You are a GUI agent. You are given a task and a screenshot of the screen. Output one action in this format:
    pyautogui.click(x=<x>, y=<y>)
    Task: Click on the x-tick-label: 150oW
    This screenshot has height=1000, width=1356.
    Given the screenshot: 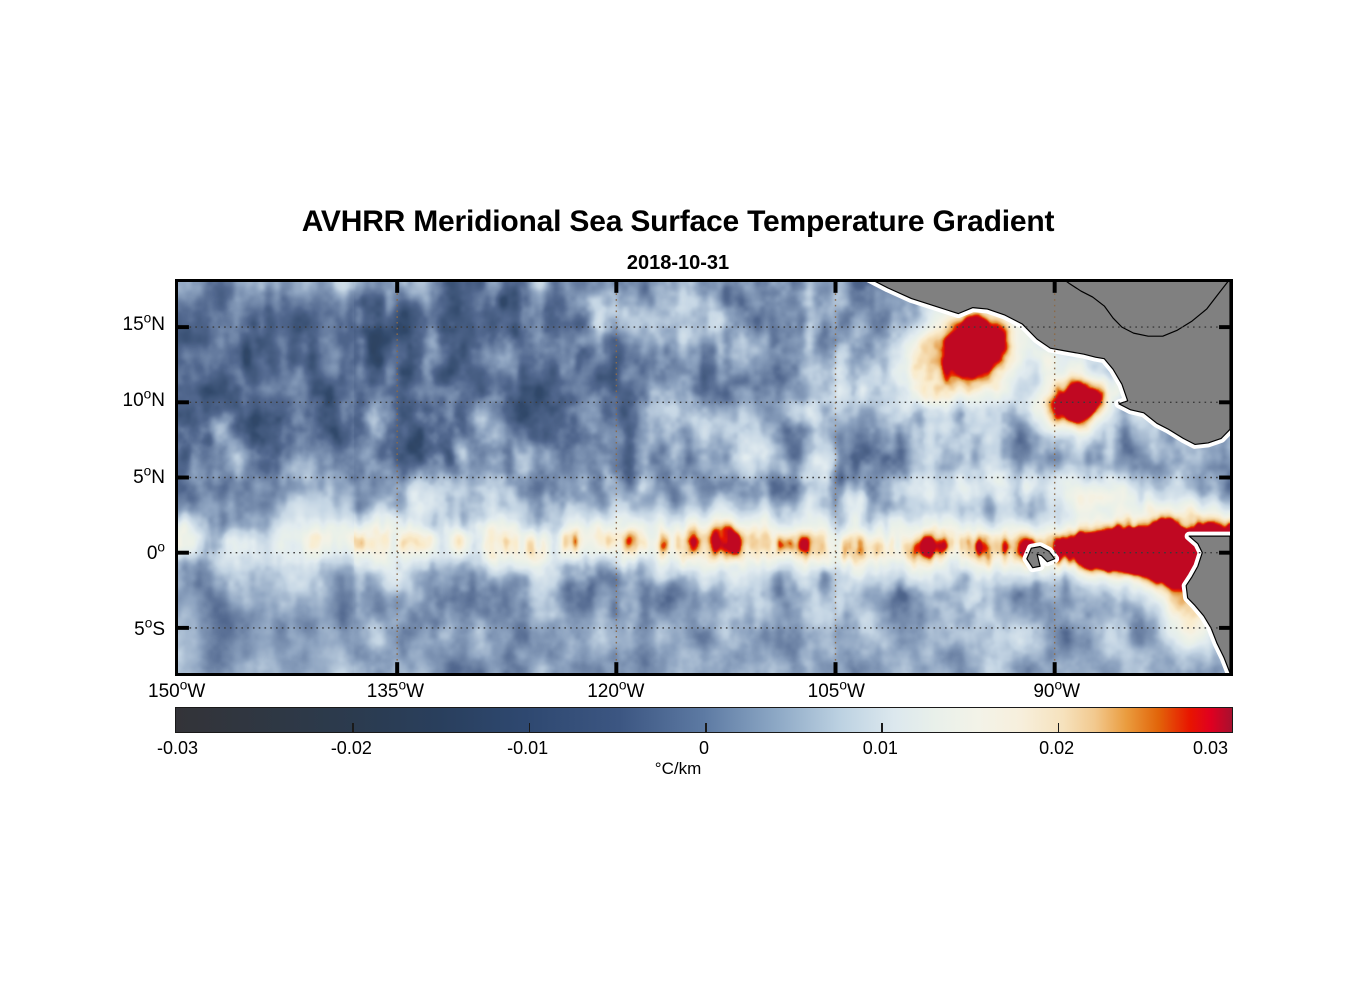 What is the action you would take?
    pyautogui.click(x=177, y=689)
    